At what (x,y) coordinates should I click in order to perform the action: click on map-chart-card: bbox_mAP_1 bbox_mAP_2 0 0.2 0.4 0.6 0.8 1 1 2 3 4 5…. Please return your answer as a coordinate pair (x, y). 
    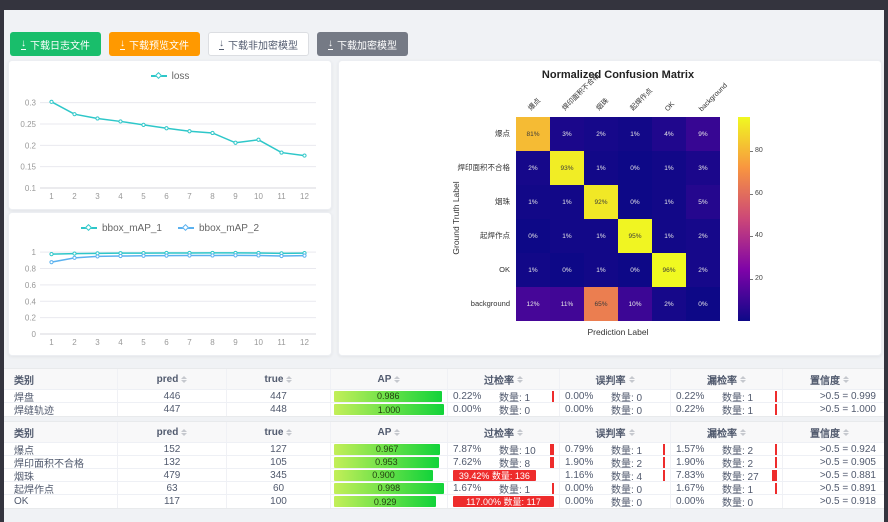
    Looking at the image, I should click on (170, 284).